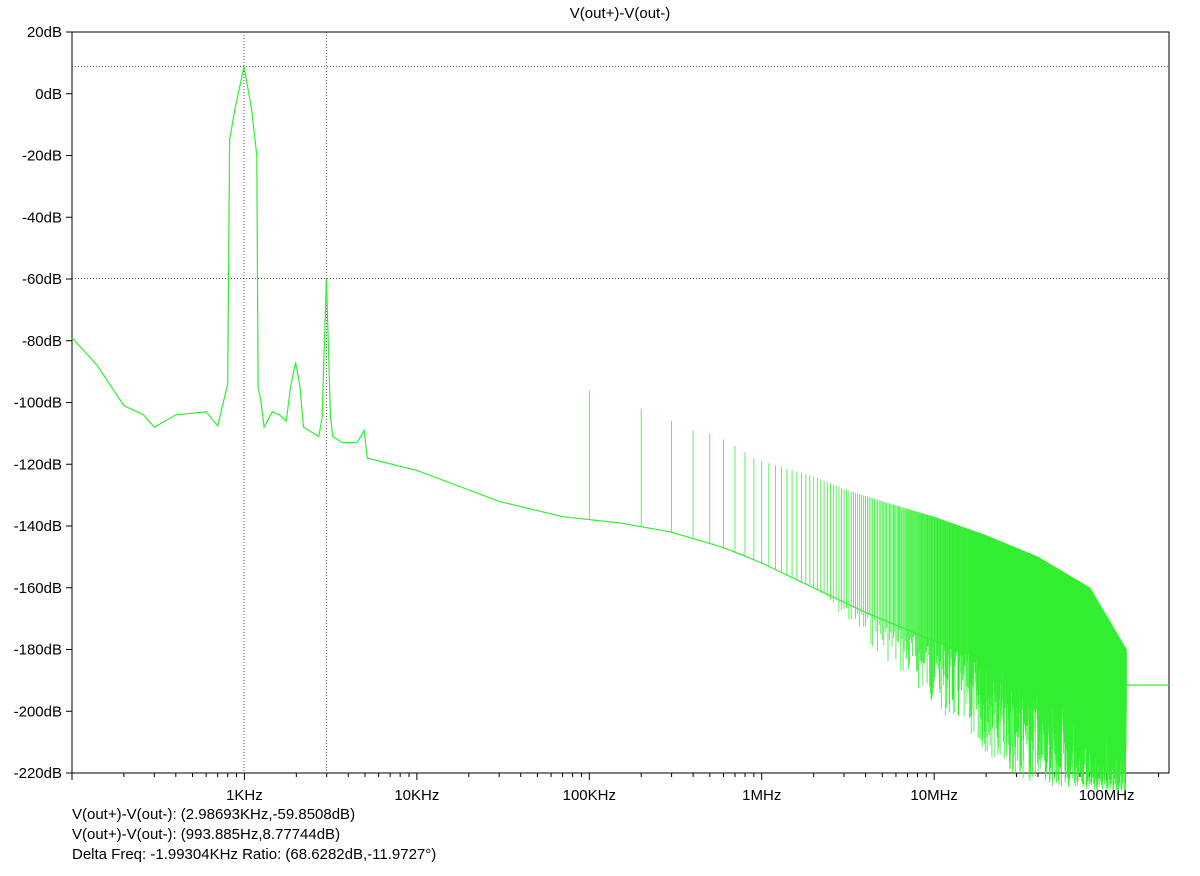 Image resolution: width=1200 pixels, height=876 pixels. Describe the element at coordinates (589, 793) in the screenshot. I see `x-tick-label: 100KHz` at that location.